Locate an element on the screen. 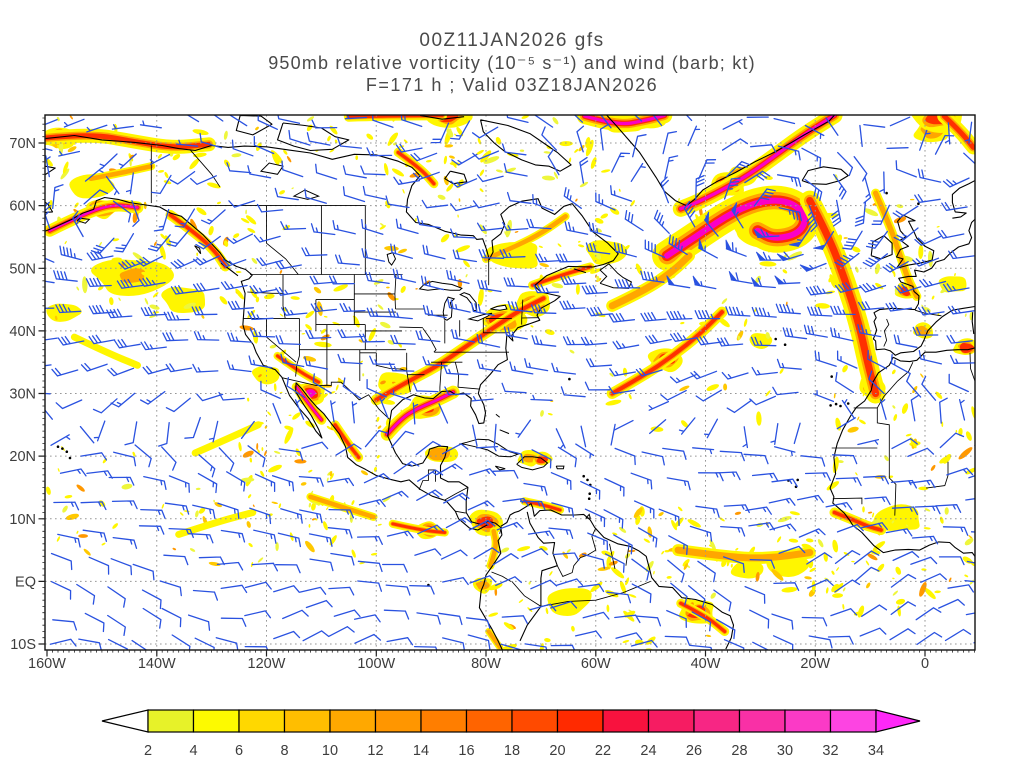 The width and height of the screenshot is (1024, 768). colorbar-tick-label: 8 is located at coordinates (284, 751).